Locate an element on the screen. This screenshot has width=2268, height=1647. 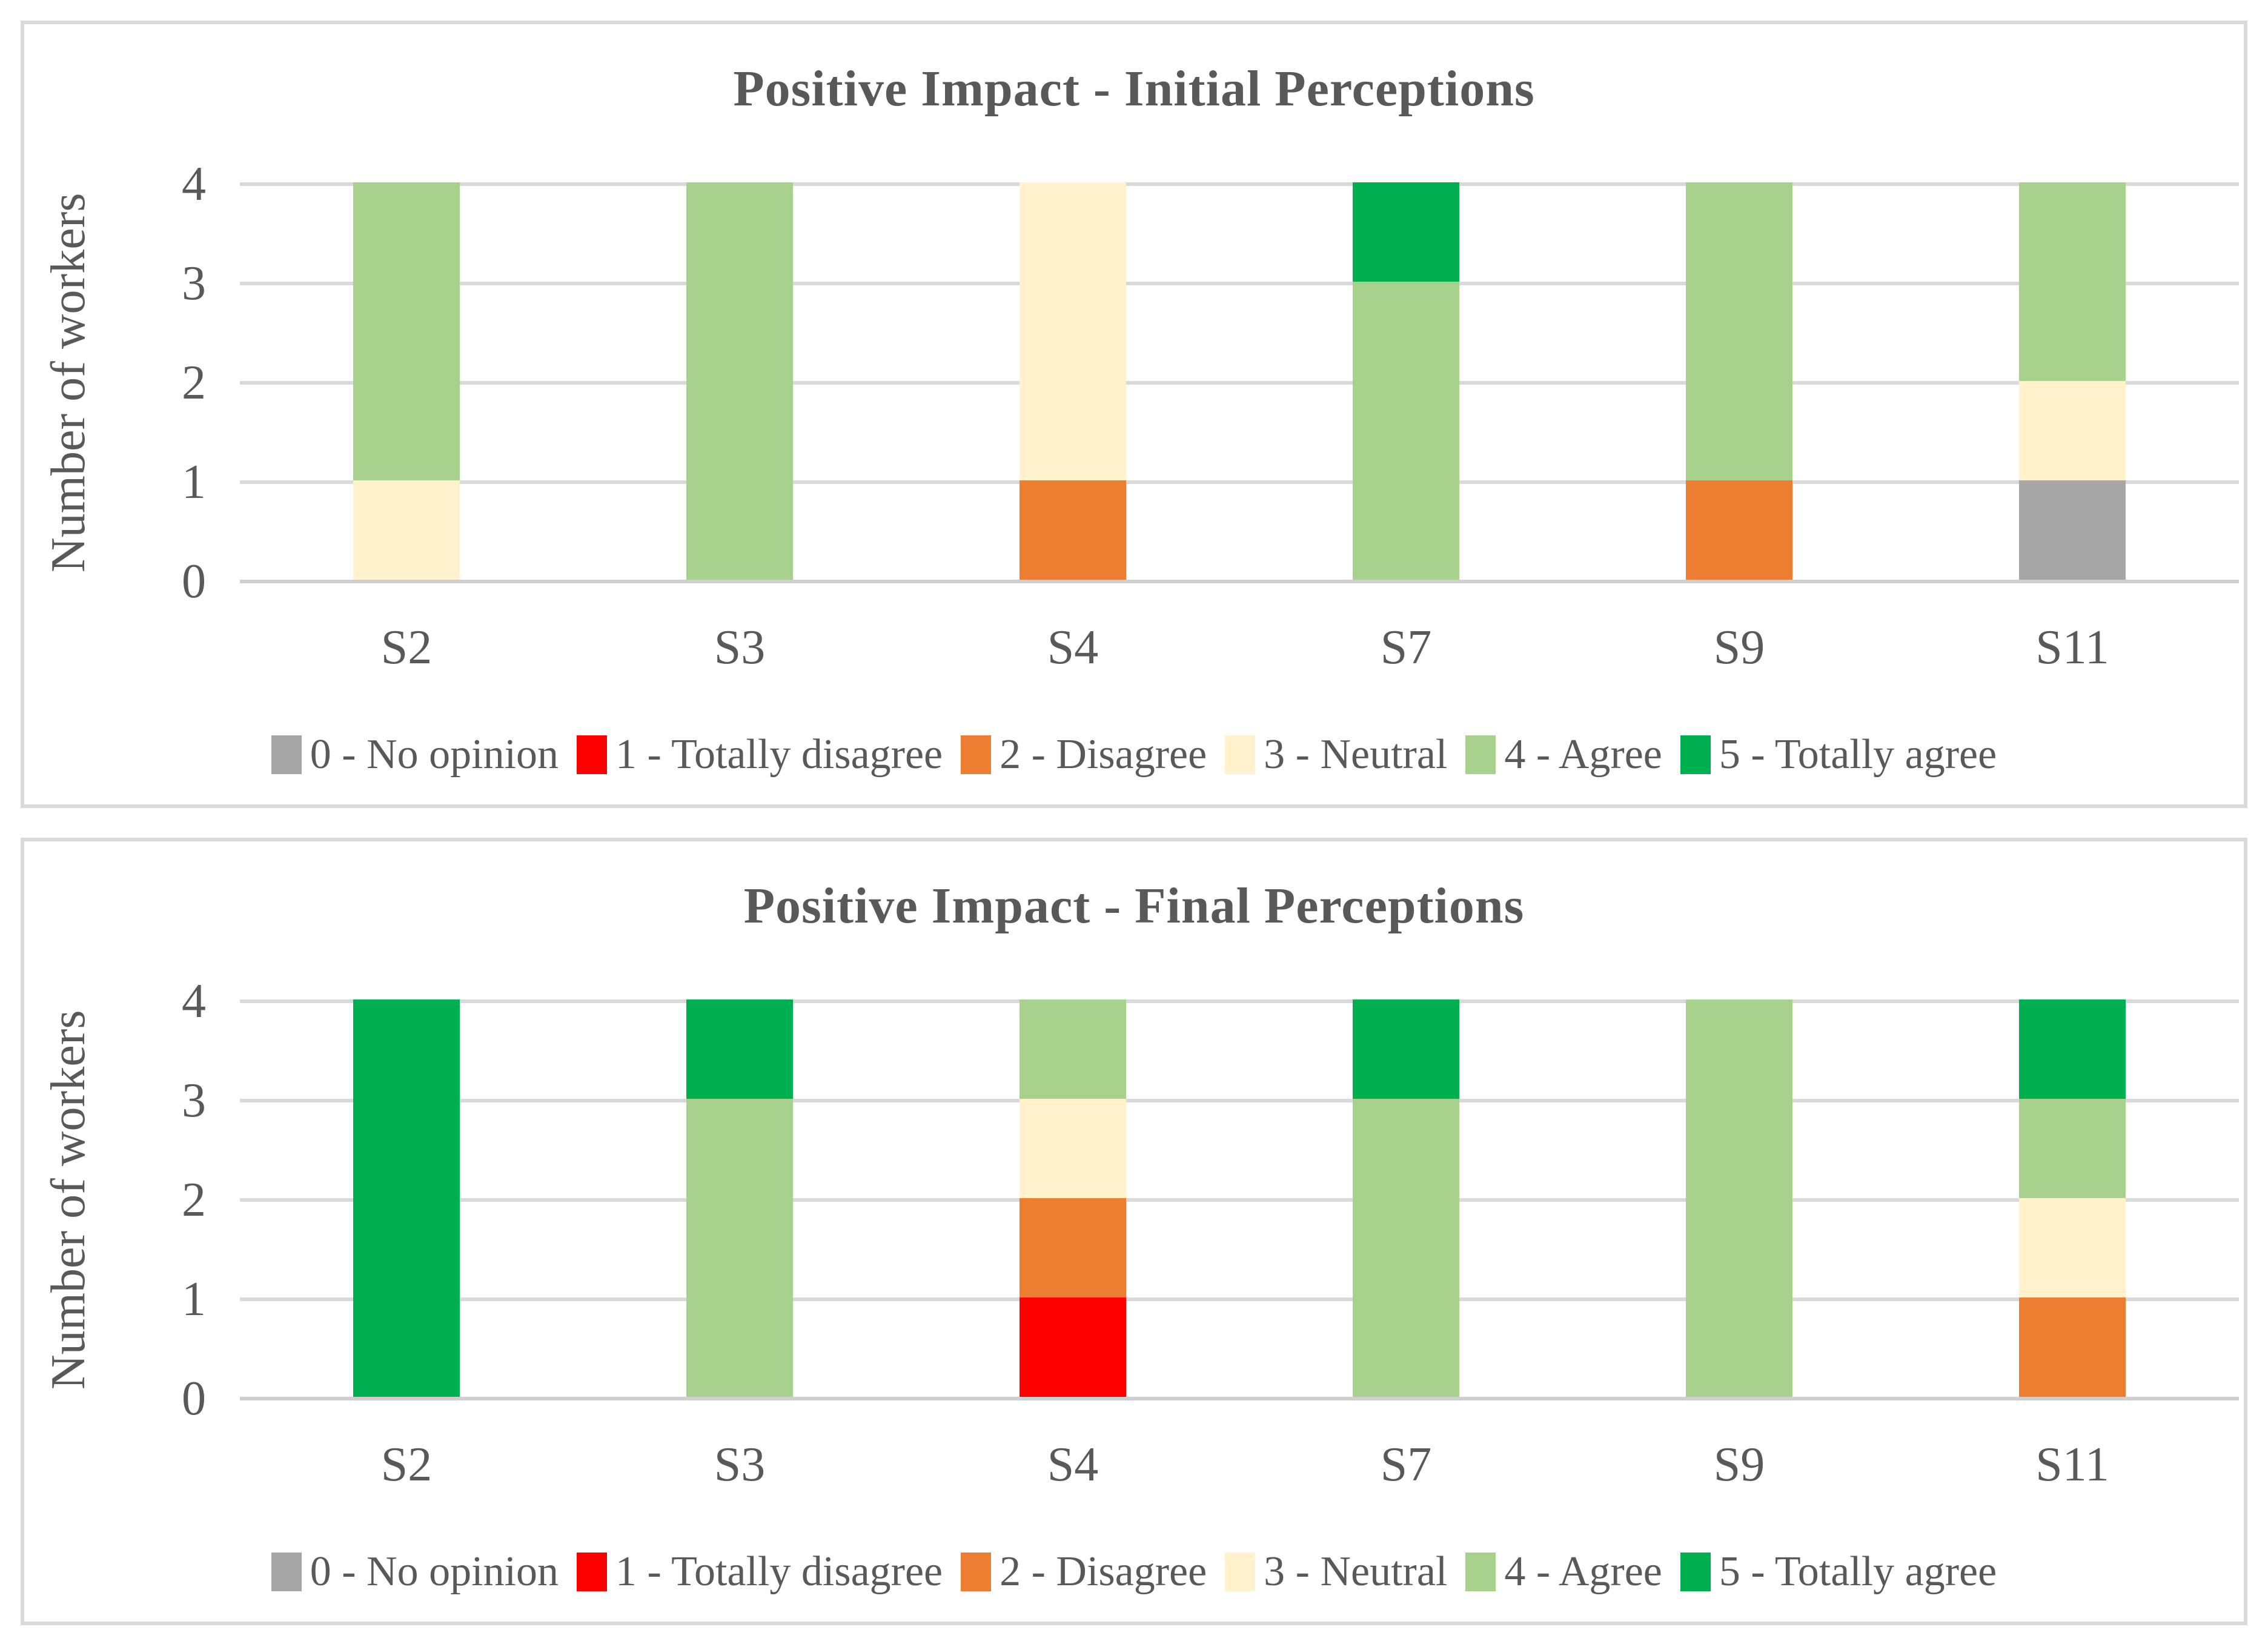
y-tick-label: 1 is located at coordinates (194, 482).